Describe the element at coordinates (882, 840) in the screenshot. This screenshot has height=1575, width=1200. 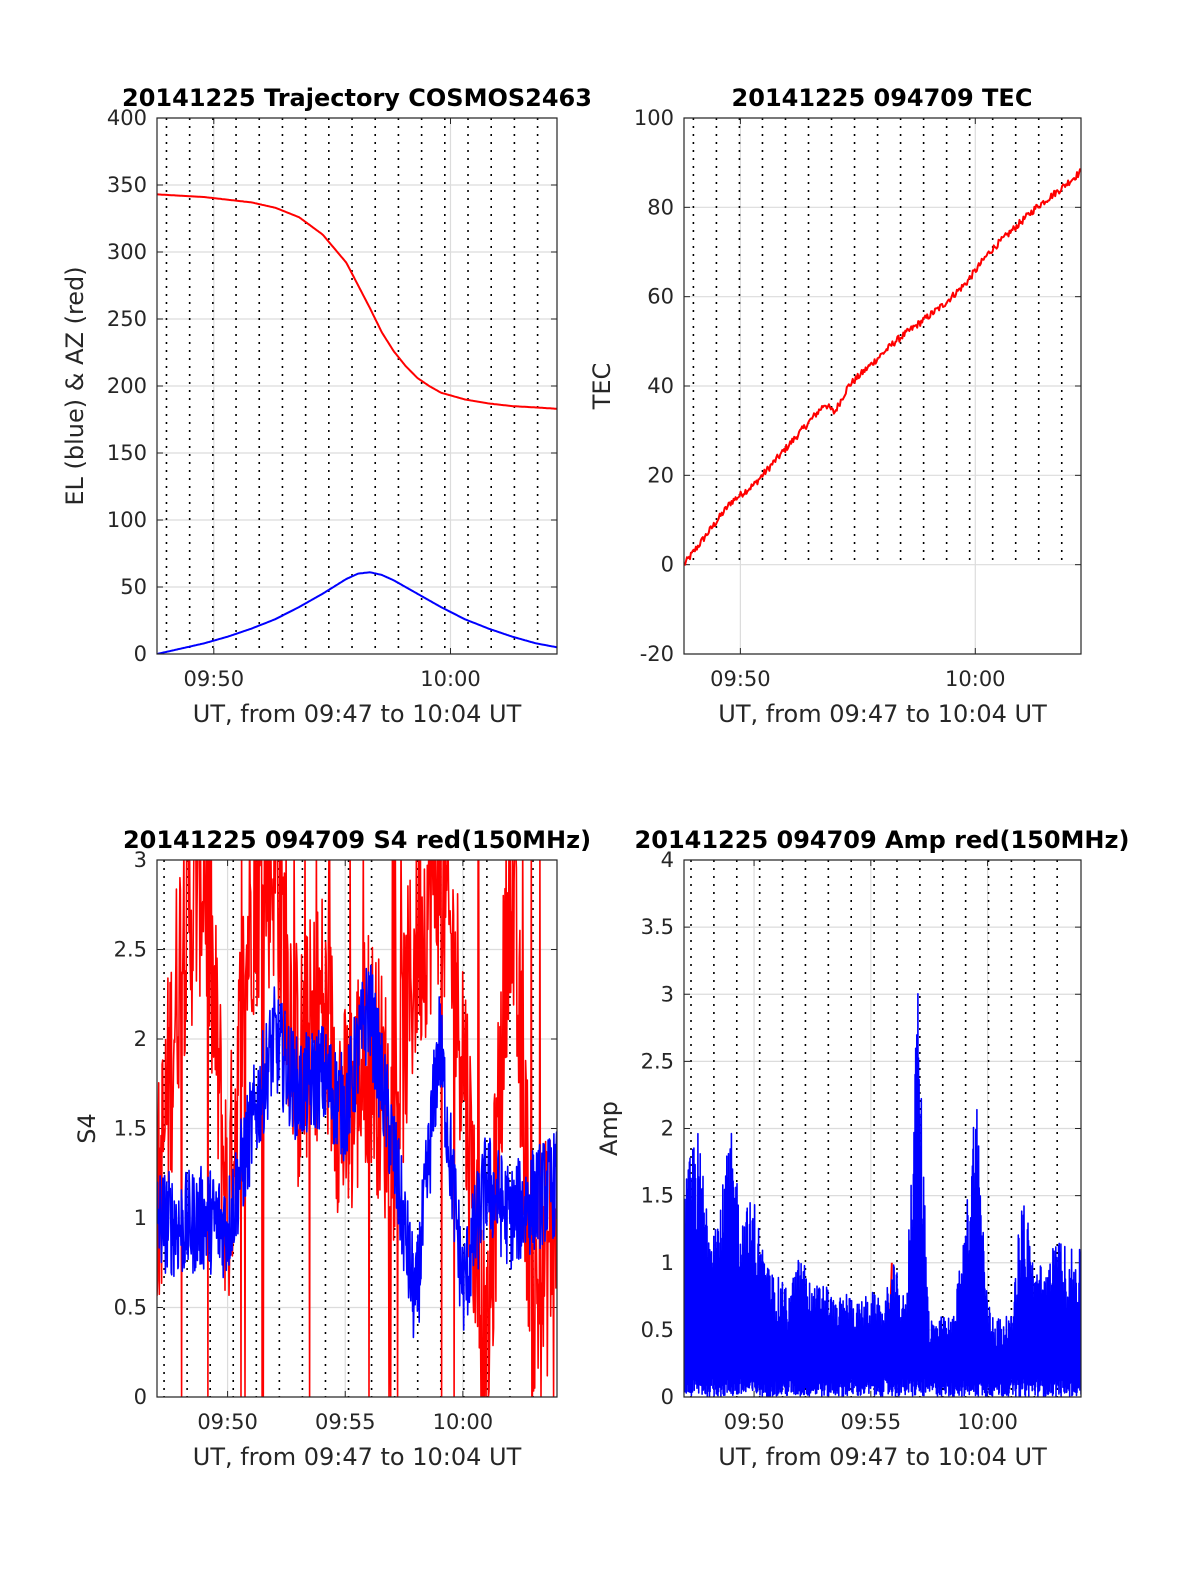
I see `chart-title: 20141225 094709 Amp red(150MHz)` at that location.